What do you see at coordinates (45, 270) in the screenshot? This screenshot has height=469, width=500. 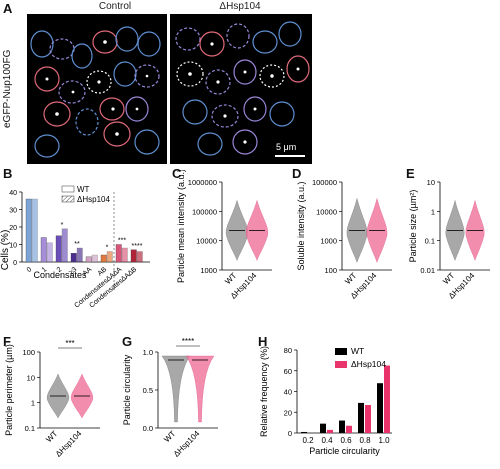 I see `chart-b-xtick-label: 1` at bounding box center [45, 270].